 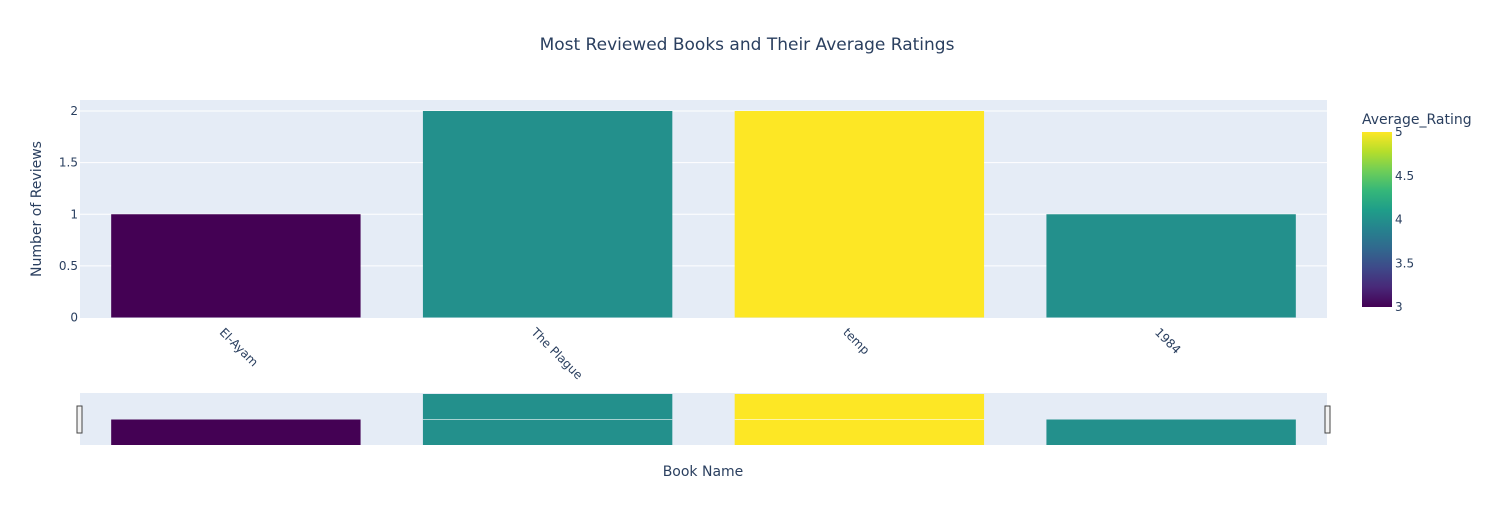 I want to click on colorbar-title: Average_Rating, so click(x=1417, y=120).